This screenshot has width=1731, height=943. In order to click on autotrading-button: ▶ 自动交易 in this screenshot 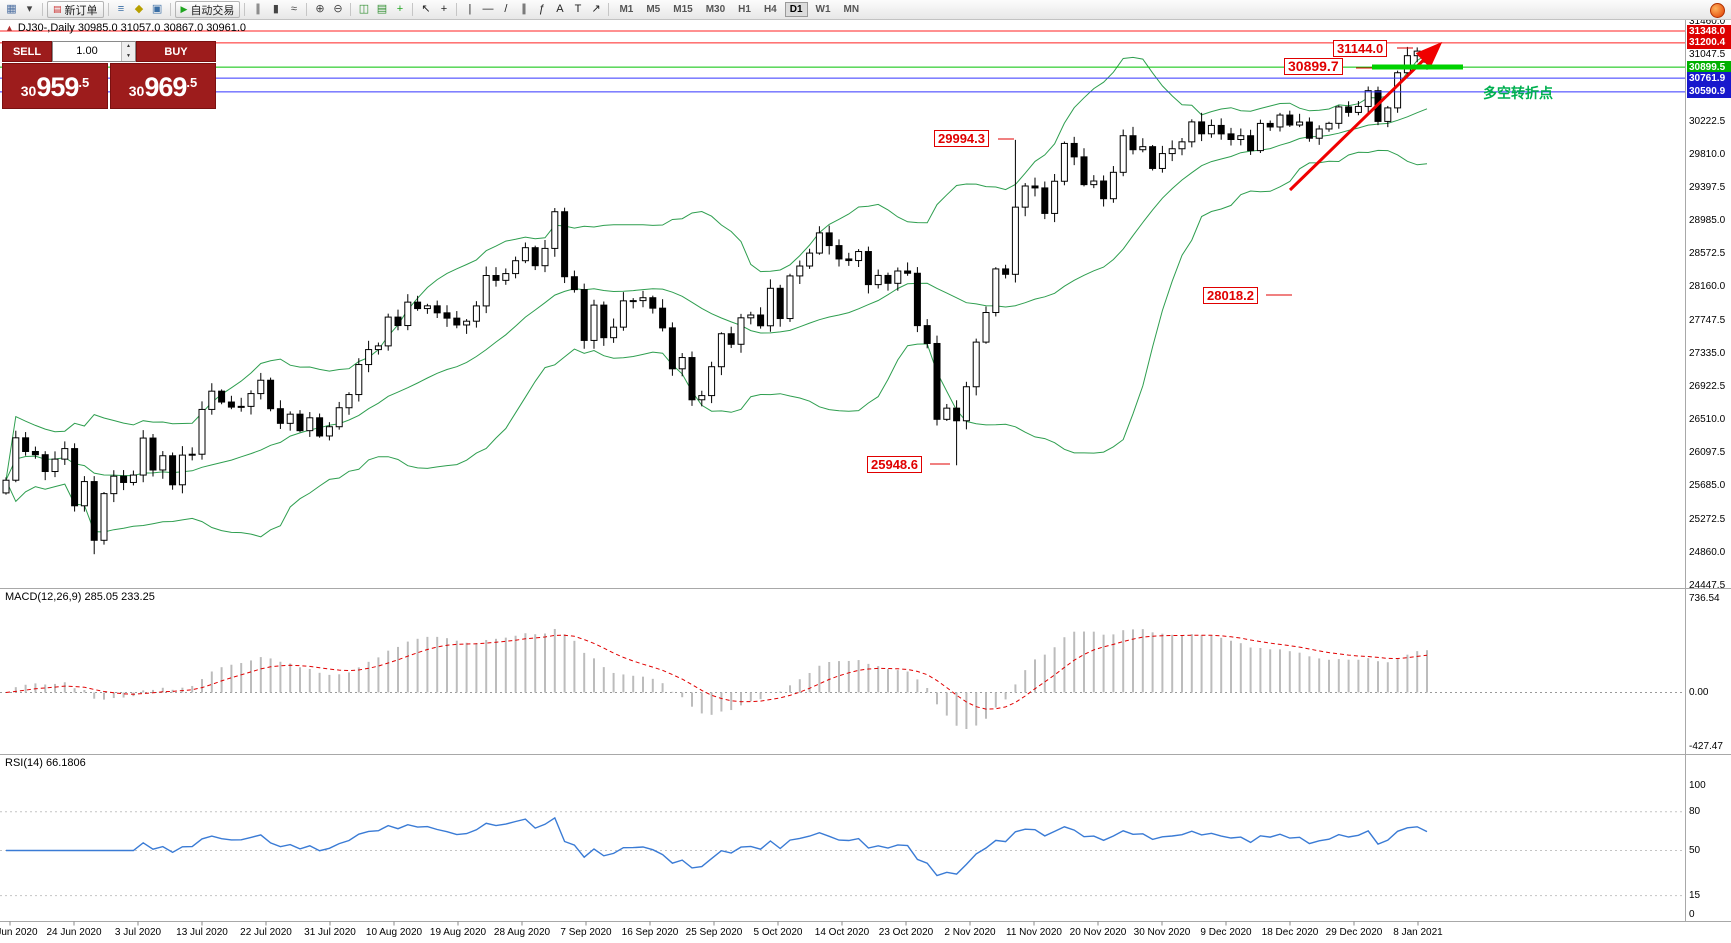, I will do `click(207, 9)`.